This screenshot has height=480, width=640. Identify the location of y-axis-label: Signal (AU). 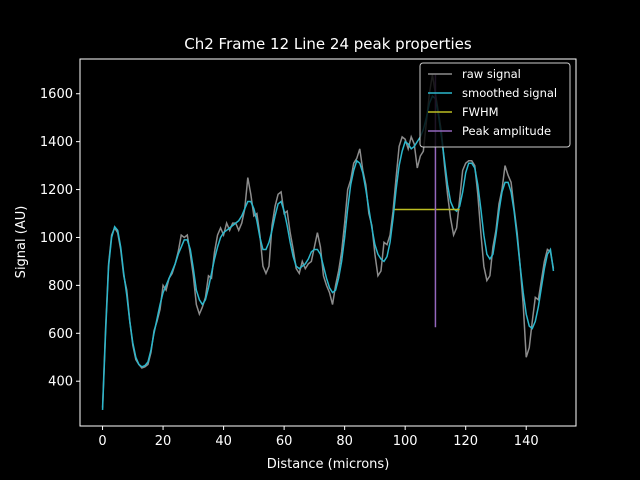
(21, 242).